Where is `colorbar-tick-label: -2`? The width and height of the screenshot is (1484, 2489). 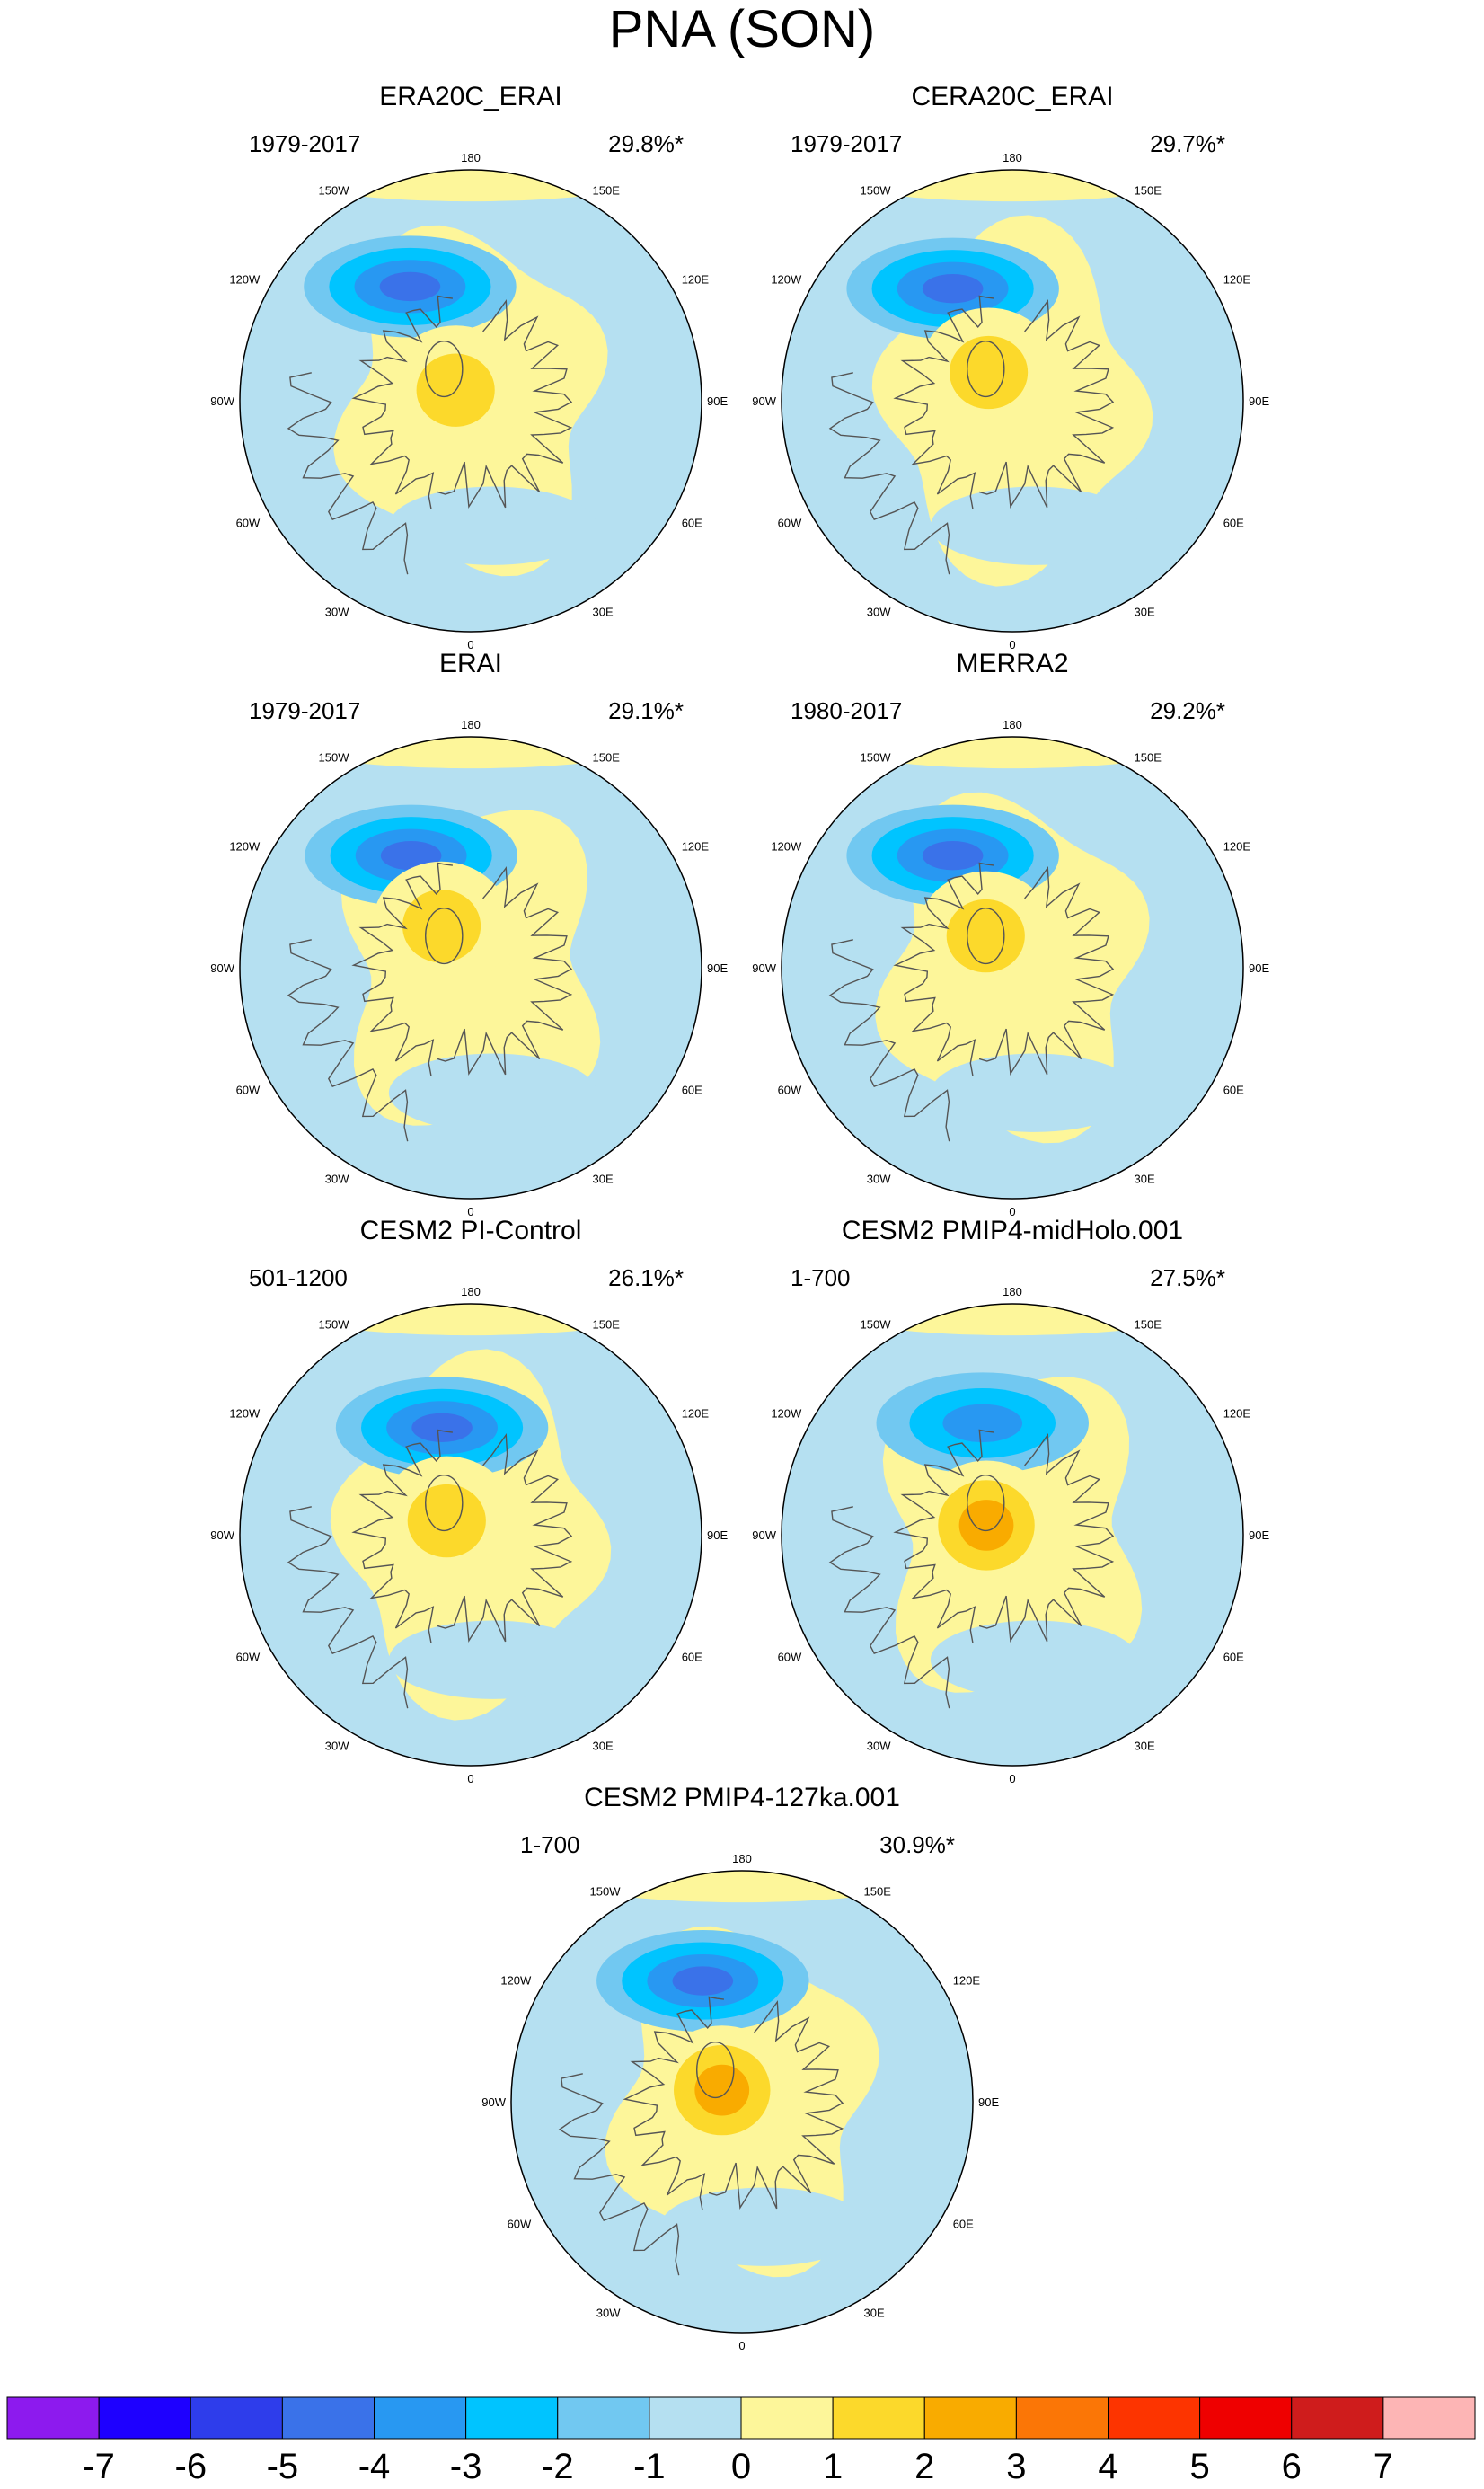 colorbar-tick-label: -2 is located at coordinates (558, 2466).